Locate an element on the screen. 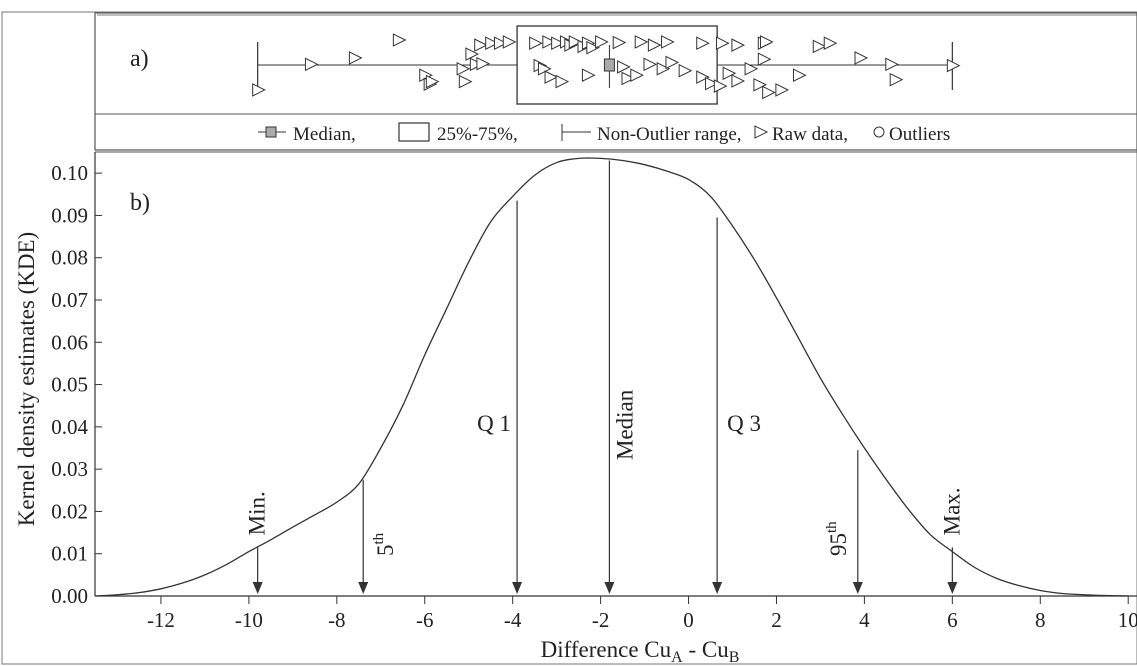 Image resolution: width=1137 pixels, height=666 pixels. iqr-box is located at coordinates (617, 65).